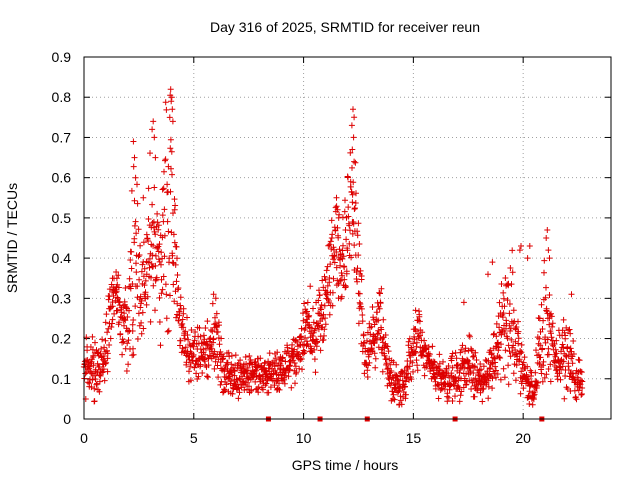 This screenshot has width=640, height=480. Describe the element at coordinates (62, 218) in the screenshot. I see `y-tick-label: 0.5` at that location.